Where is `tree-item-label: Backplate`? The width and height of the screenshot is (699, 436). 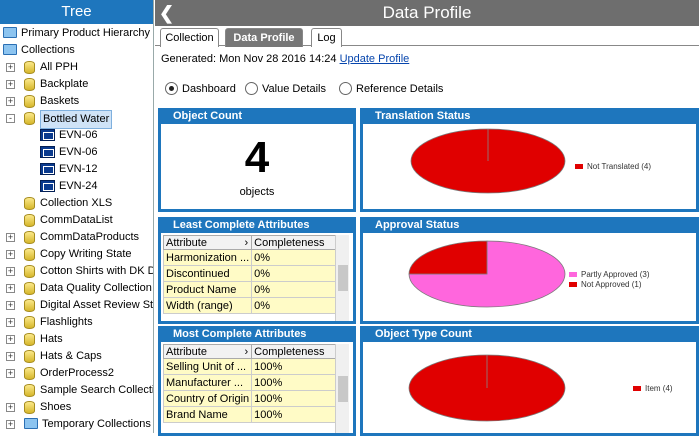 tree-item-label: Backplate is located at coordinates (64, 84).